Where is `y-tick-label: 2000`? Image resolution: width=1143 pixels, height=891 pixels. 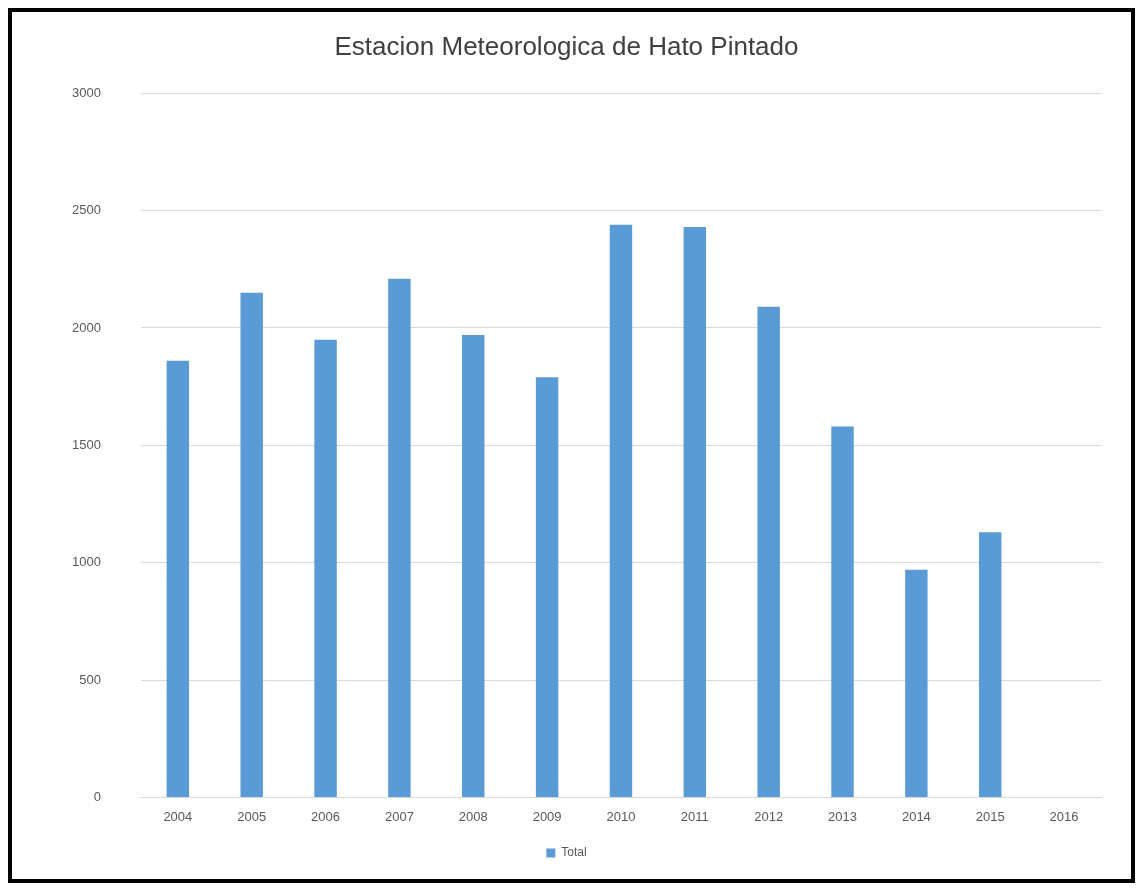 y-tick-label: 2000 is located at coordinates (86, 327).